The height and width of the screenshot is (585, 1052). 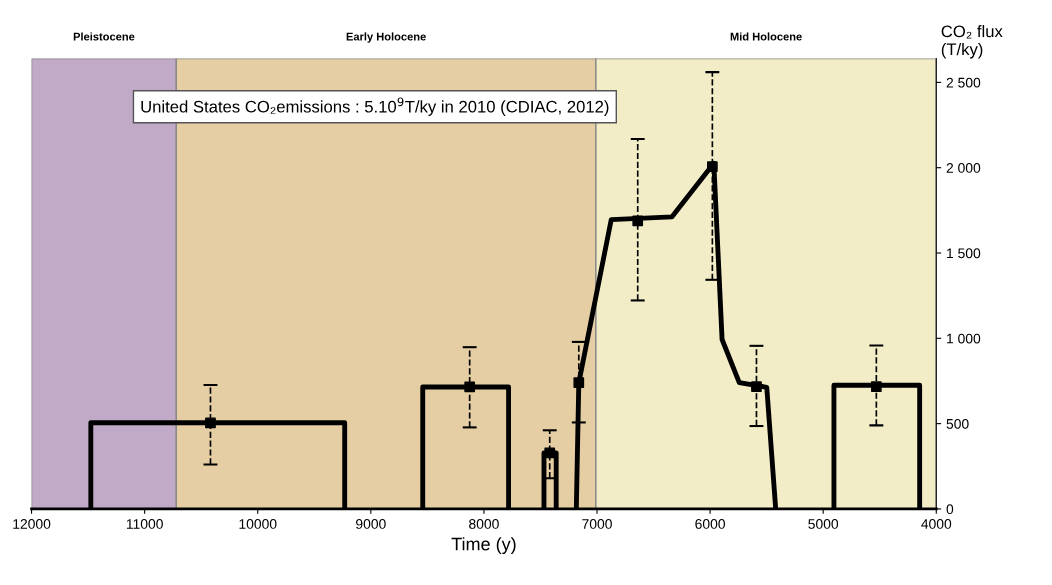 What do you see at coordinates (963, 168) in the screenshot?
I see `y-tick-label: 2 000` at bounding box center [963, 168].